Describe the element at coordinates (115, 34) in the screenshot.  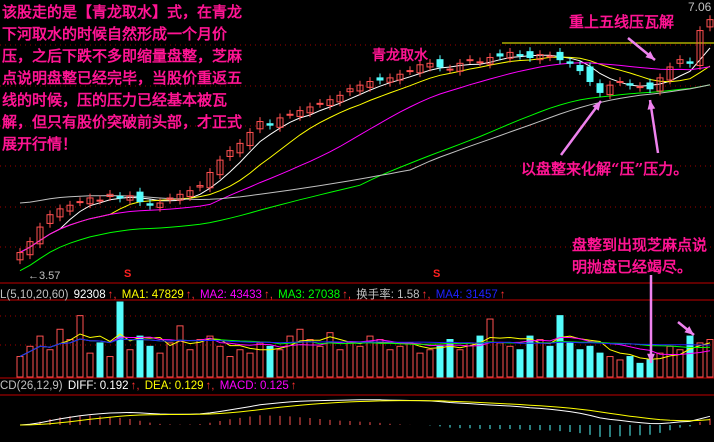
I see `annotation-line: 下河取水的时候自然形成一个月价` at that location.